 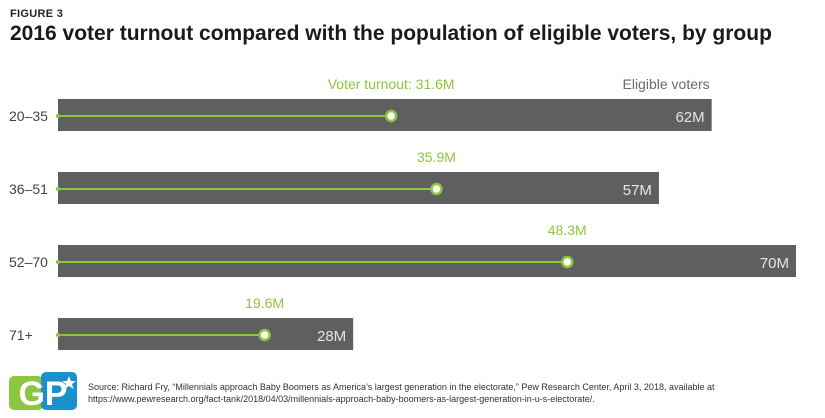 I want to click on turnout-value-label: 48.3M, so click(x=567, y=230).